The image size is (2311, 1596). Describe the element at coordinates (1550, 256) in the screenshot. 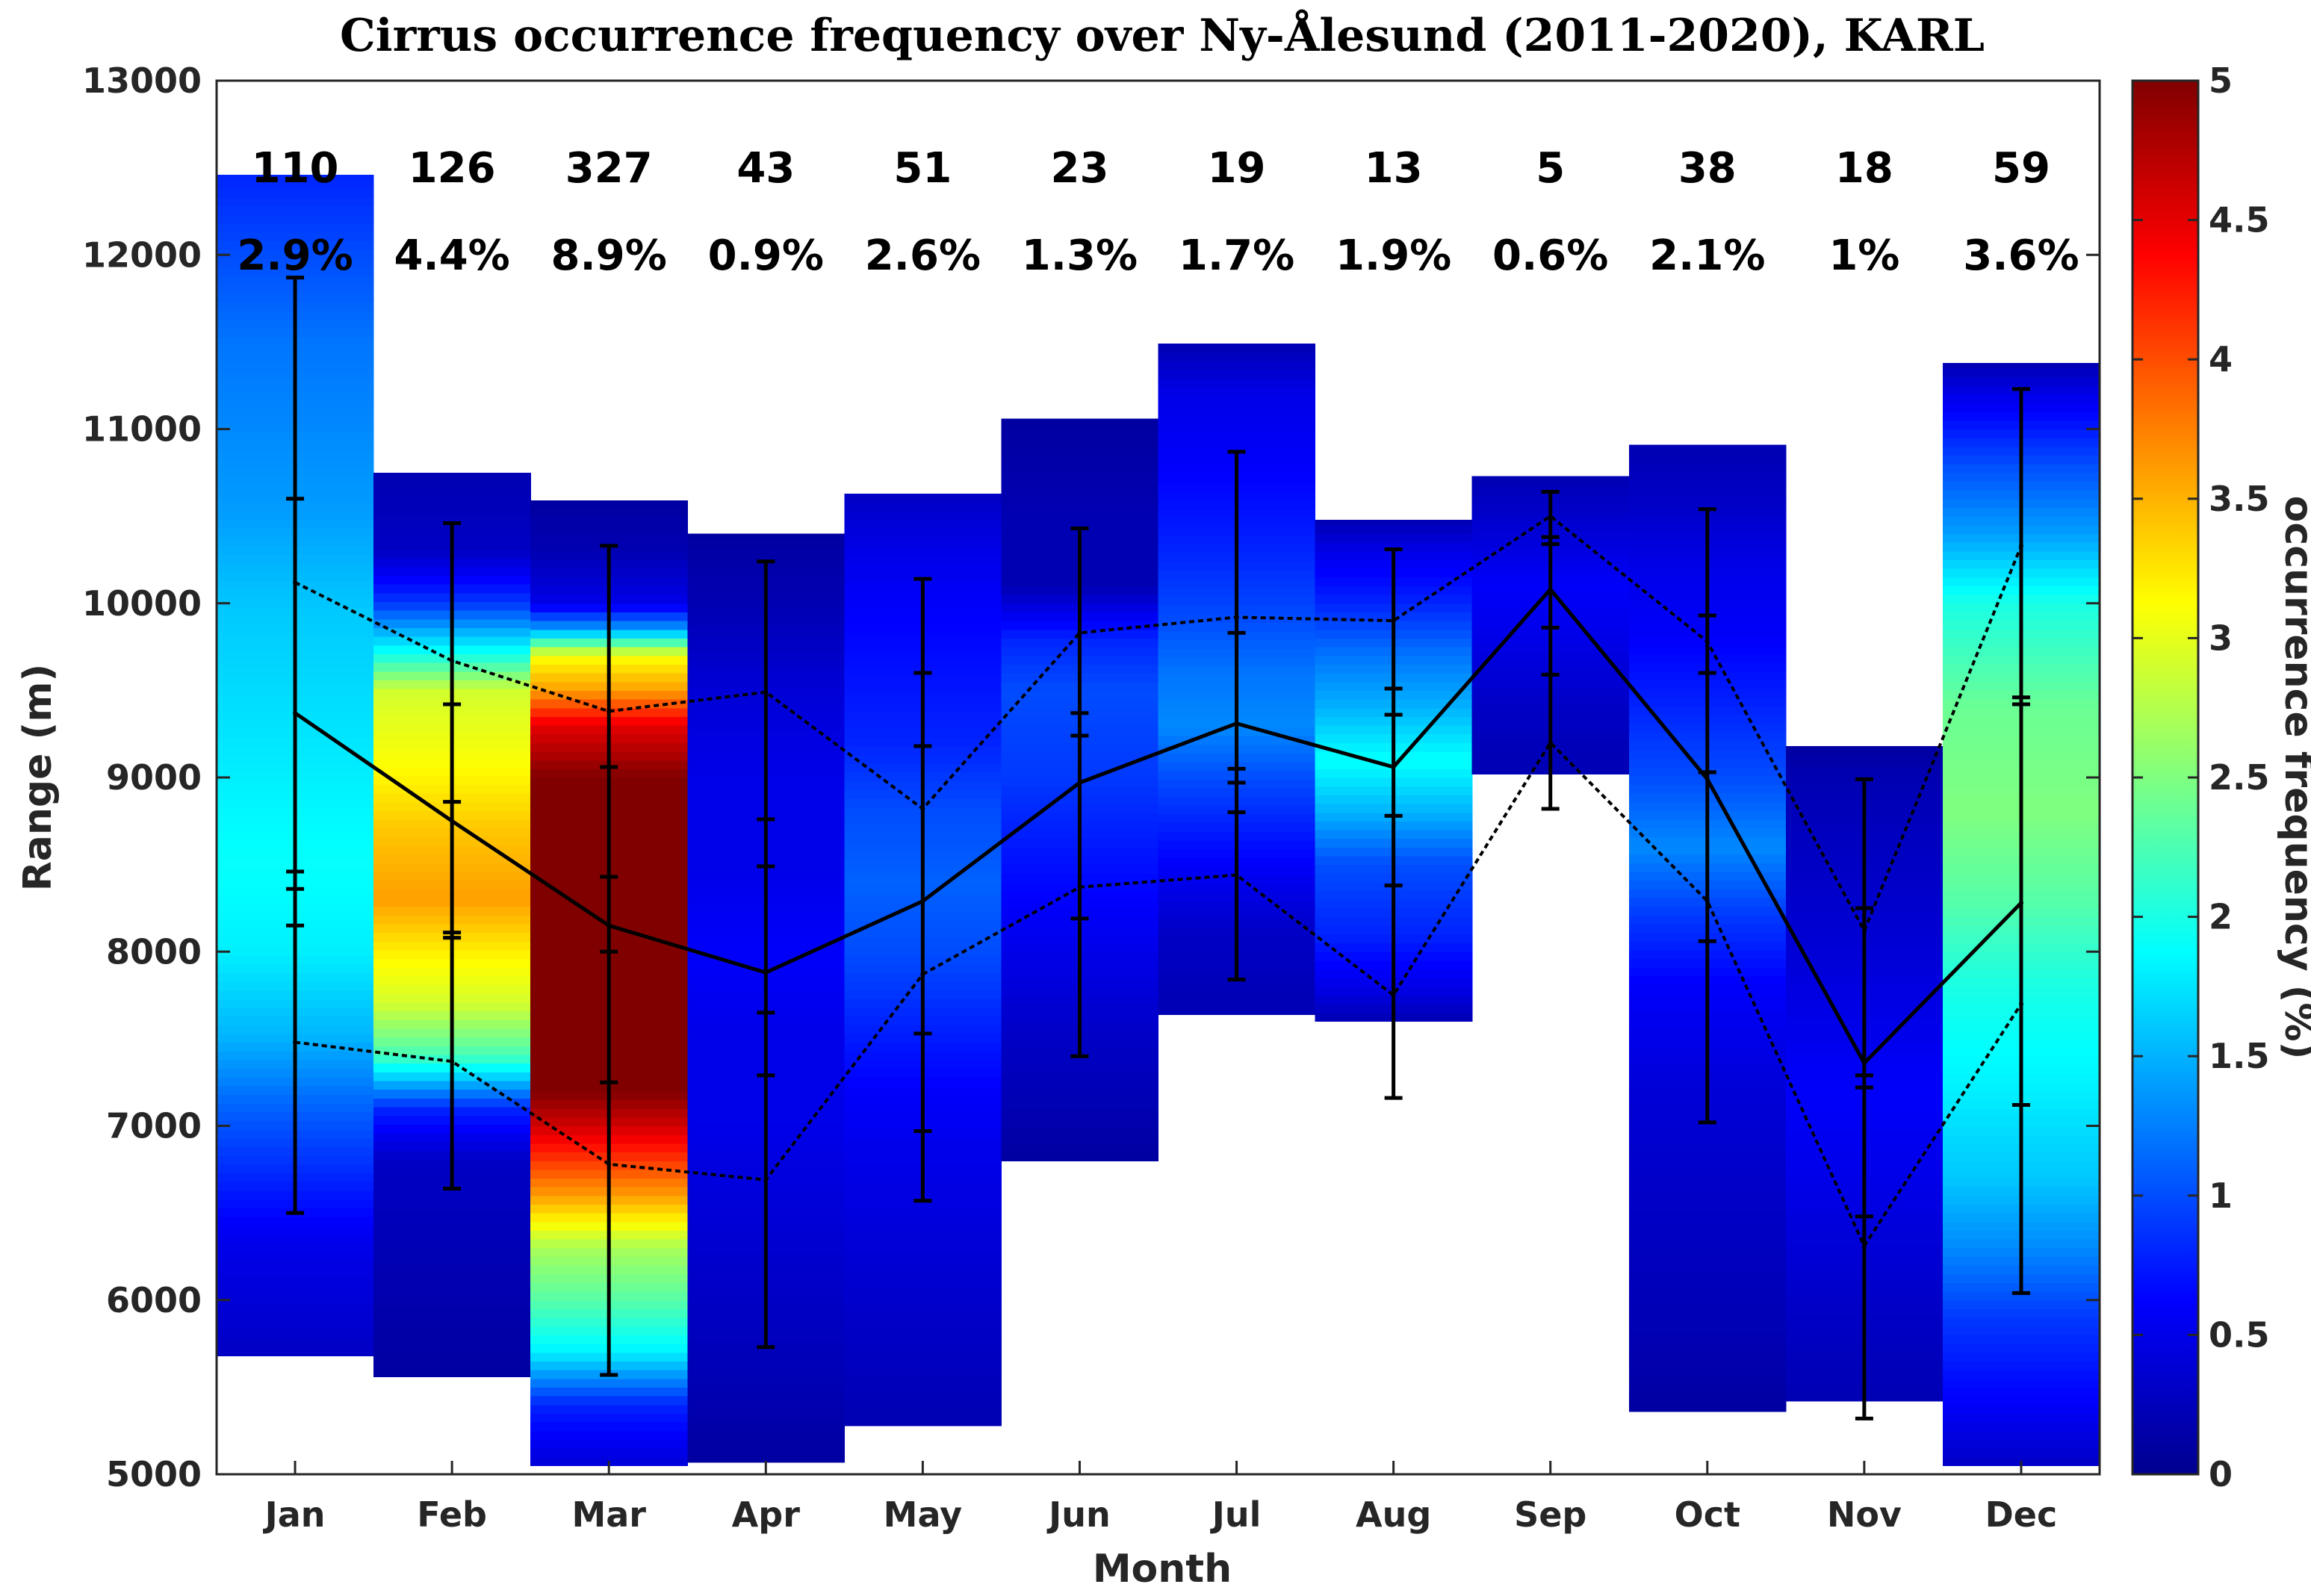

I see `percentage-label-sep: 0.6%` at that location.